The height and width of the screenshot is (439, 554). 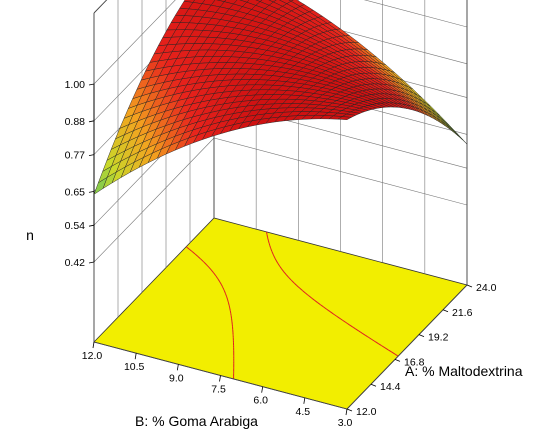 What do you see at coordinates (438, 338) in the screenshot?
I see `x-tick-label: 19.2` at bounding box center [438, 338].